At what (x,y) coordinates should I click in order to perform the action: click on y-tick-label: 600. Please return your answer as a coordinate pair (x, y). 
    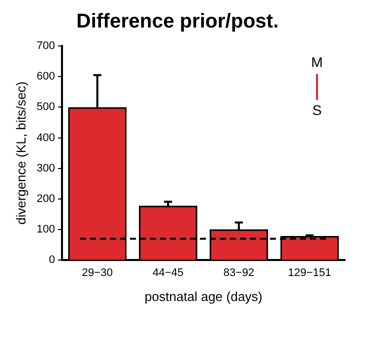
    Looking at the image, I should click on (45, 76).